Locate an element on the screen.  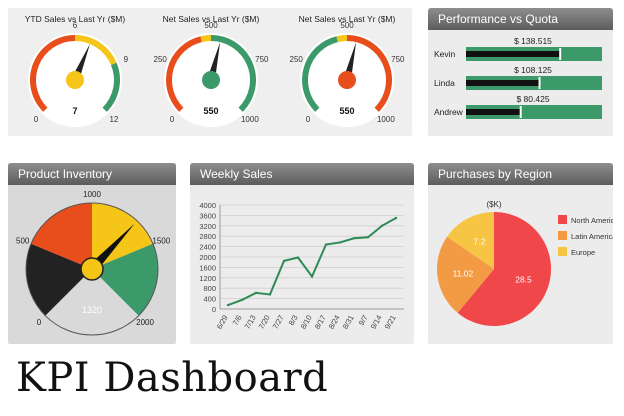
weekly-x-tick-label: 9/7 is located at coordinates (363, 321).